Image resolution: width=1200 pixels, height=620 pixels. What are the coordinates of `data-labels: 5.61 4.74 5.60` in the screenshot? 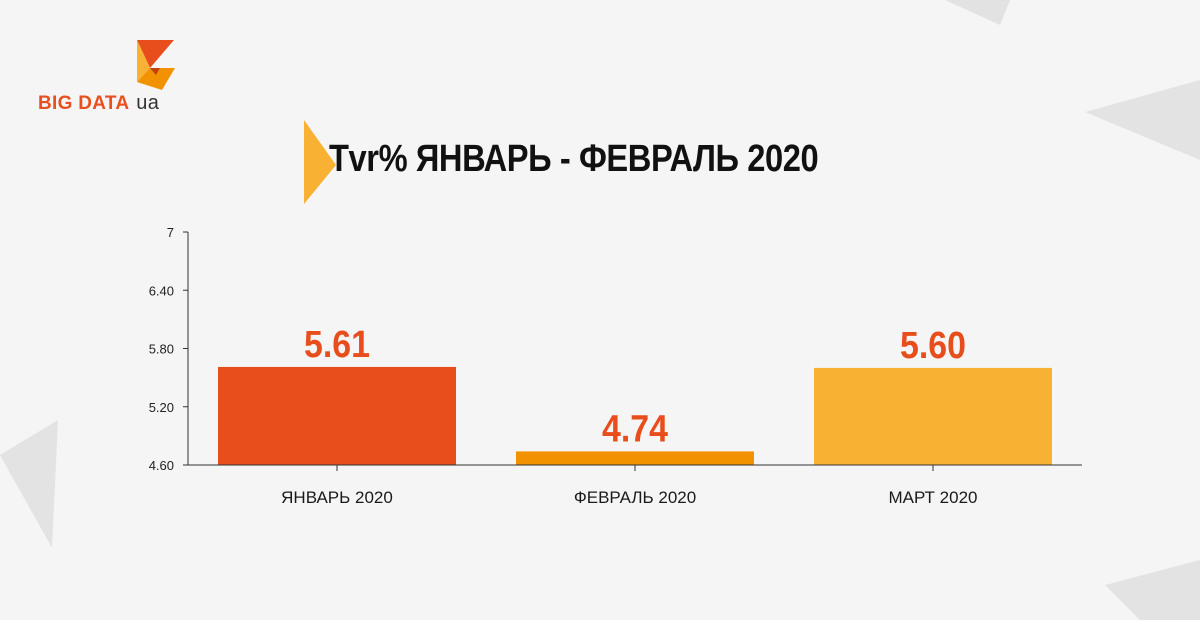 It's located at (635, 387).